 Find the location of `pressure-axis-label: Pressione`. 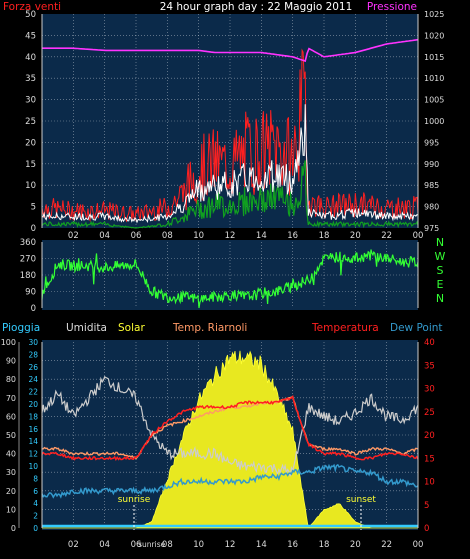

pressure-axis-label: Pressione is located at coordinates (392, 7).